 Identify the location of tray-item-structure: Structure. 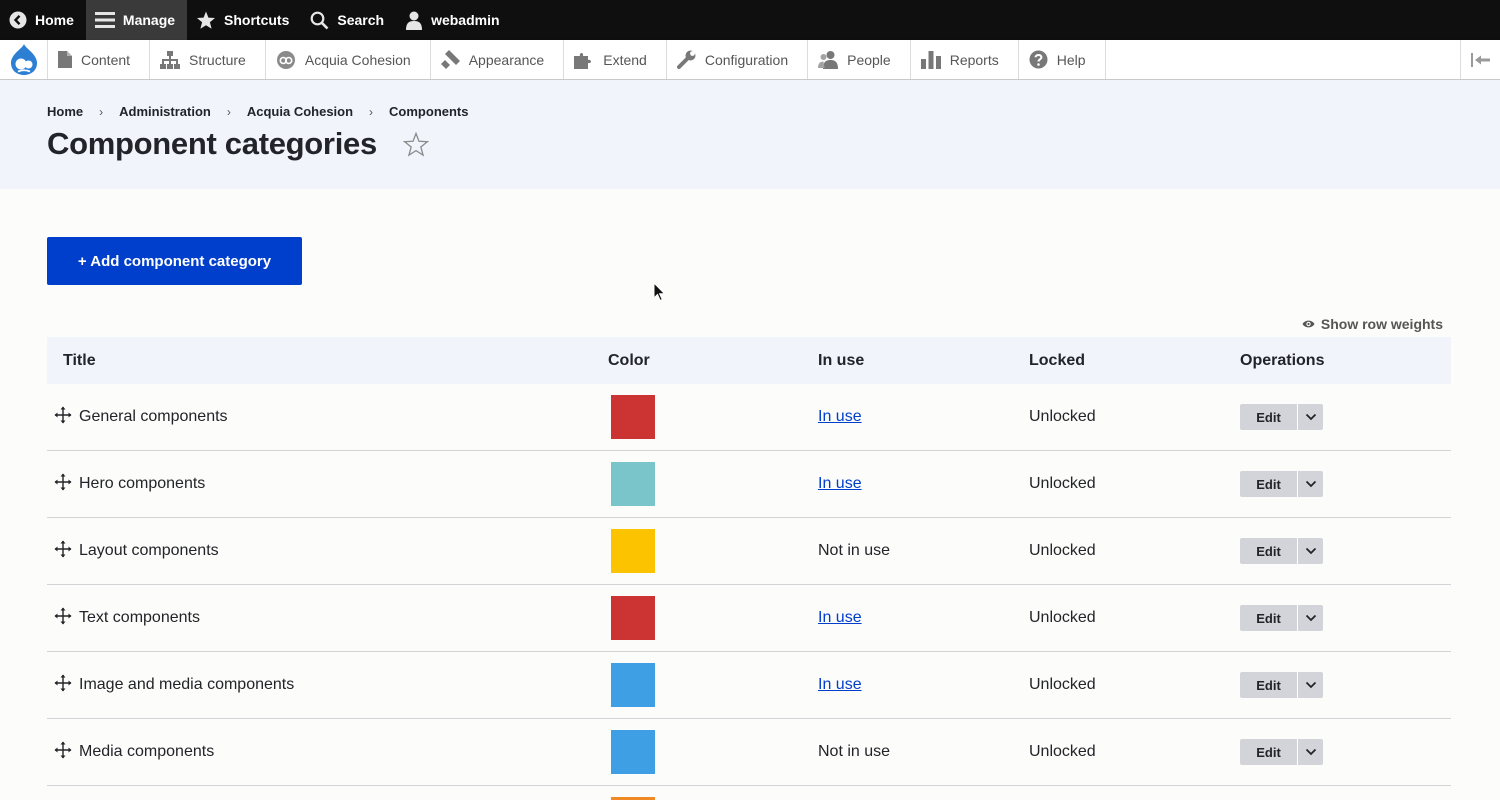
(208, 59).